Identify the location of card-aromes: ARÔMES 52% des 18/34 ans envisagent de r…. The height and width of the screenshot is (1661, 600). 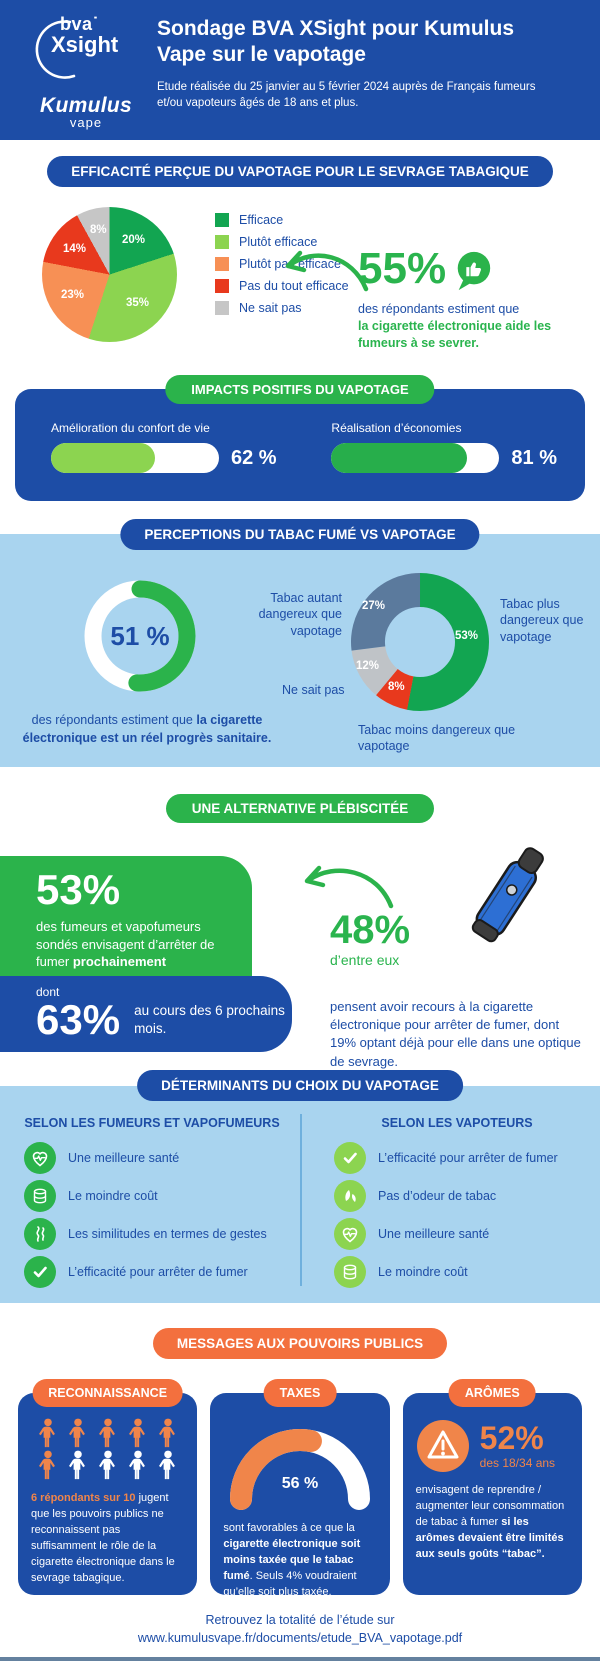
(492, 1487).